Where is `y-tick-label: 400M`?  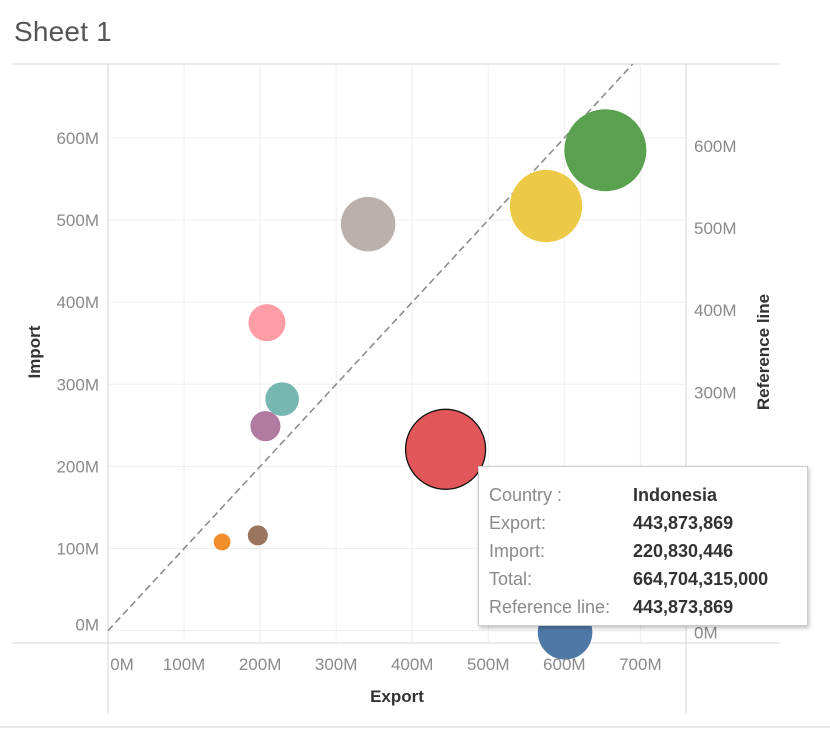 y-tick-label: 400M is located at coordinates (77, 302).